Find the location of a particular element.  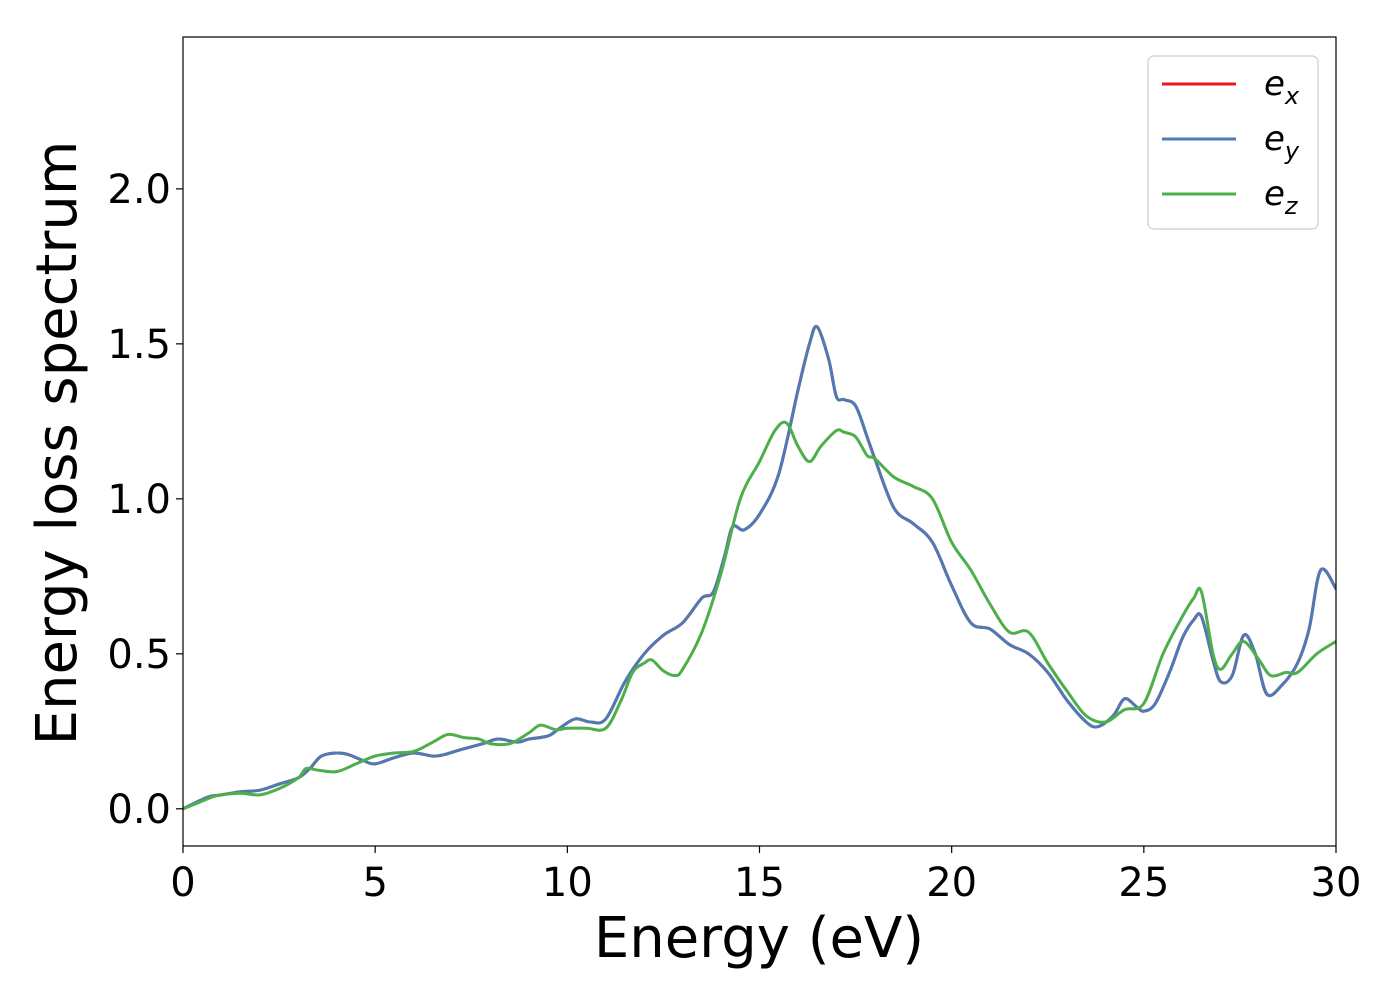

legend-label-e-x: ex is located at coordinates (1282, 87).